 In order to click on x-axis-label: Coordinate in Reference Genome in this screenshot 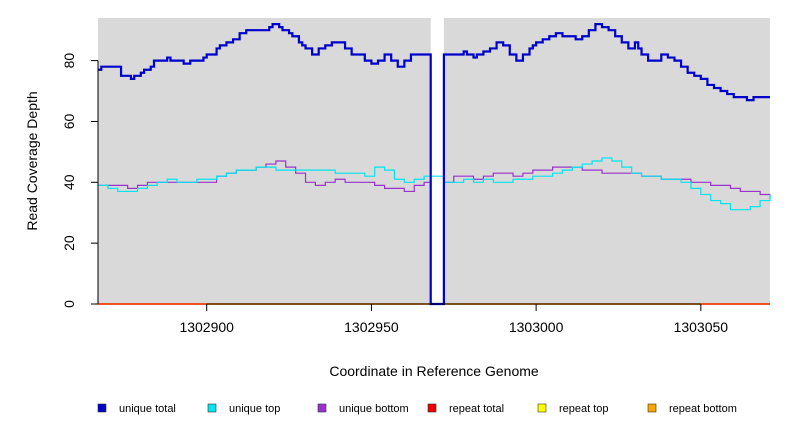, I will do `click(434, 371)`.